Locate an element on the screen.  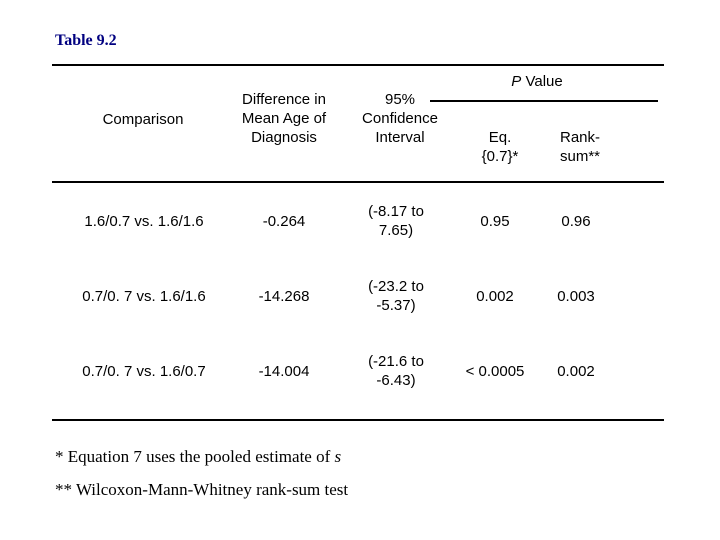
row3-ci-line1: (-21.6 to is located at coordinates (396, 361).